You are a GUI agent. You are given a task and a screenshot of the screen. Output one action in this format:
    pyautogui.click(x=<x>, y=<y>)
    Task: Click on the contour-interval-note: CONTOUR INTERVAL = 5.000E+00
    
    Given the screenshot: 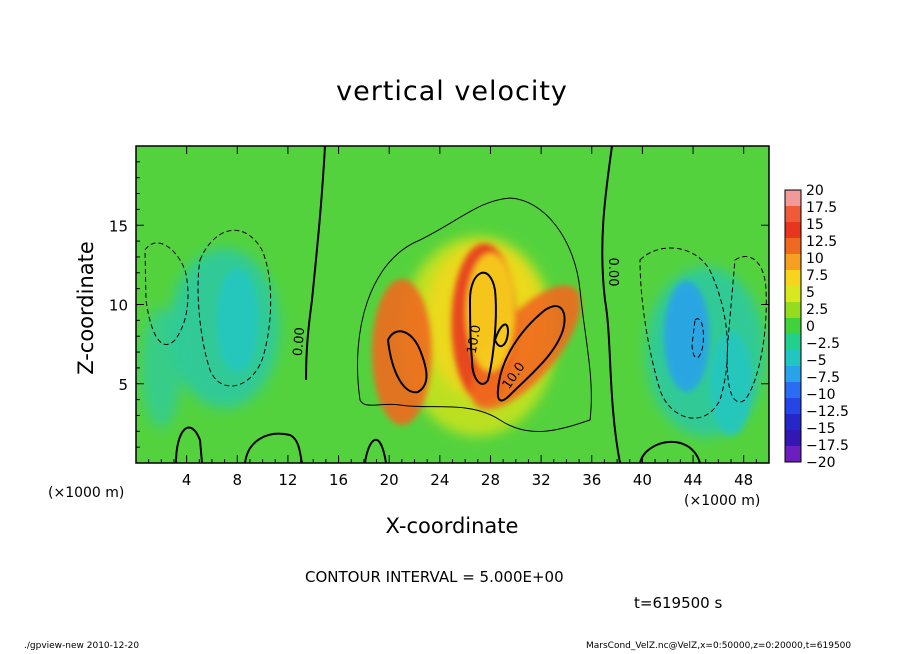 What is the action you would take?
    pyautogui.click(x=434, y=577)
    